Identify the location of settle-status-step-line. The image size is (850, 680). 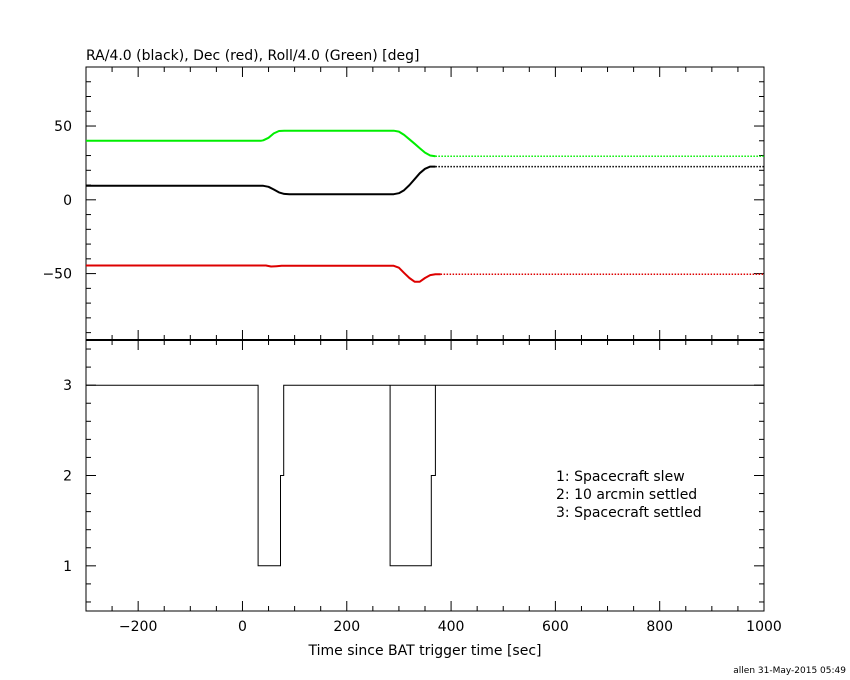
(412, 476).